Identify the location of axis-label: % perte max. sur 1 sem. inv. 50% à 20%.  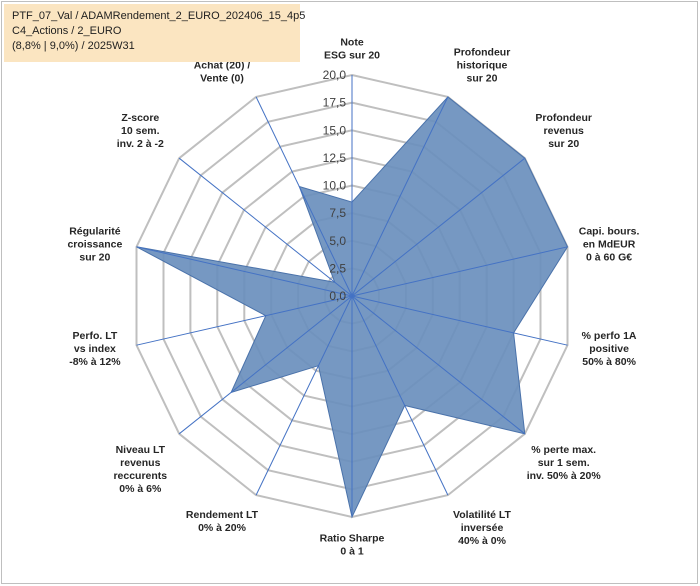
(564, 463).